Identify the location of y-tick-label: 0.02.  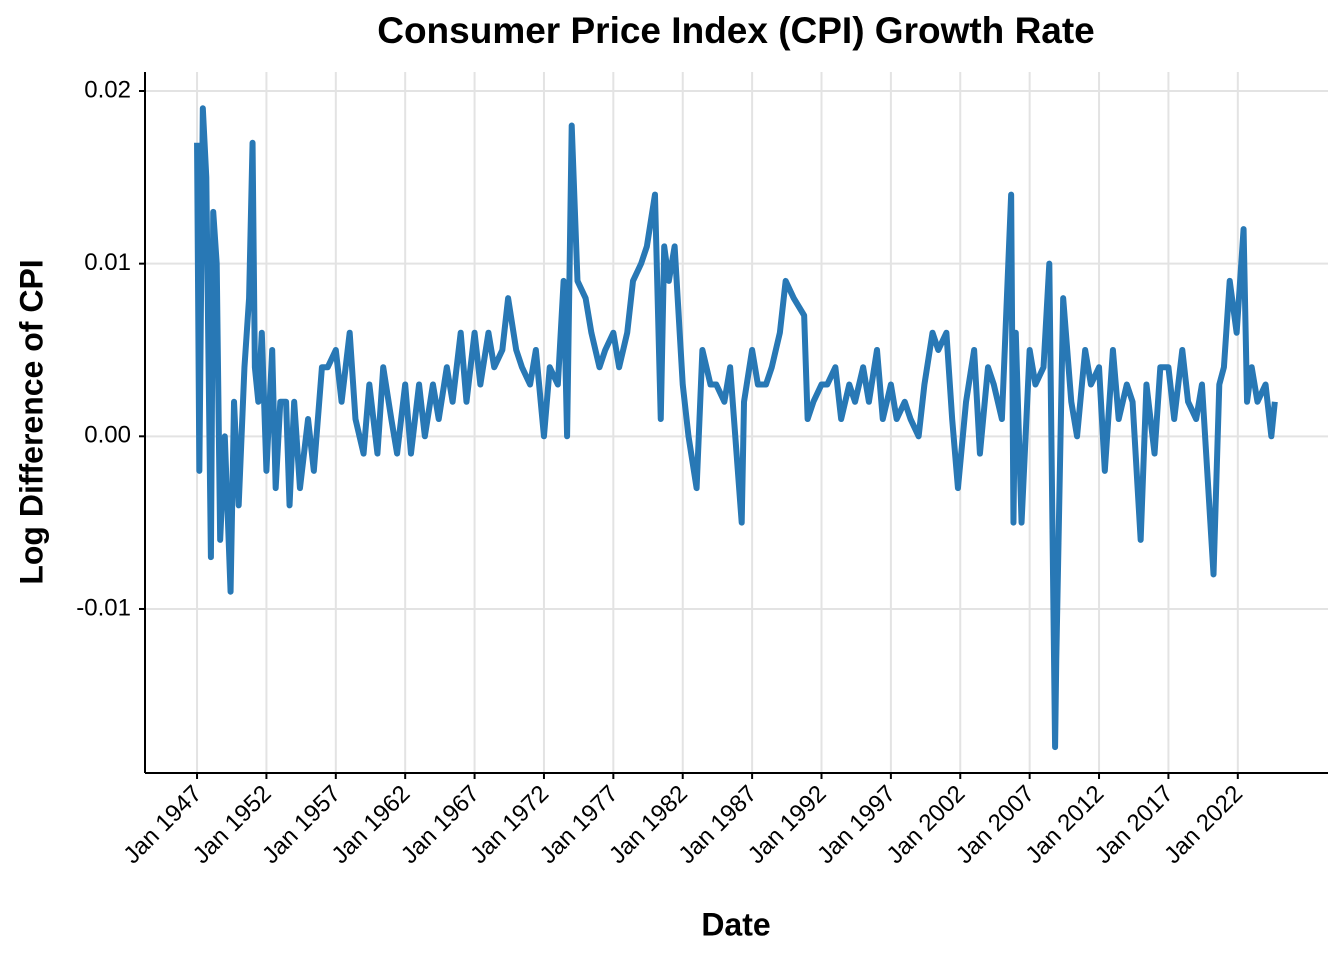
(107, 89).